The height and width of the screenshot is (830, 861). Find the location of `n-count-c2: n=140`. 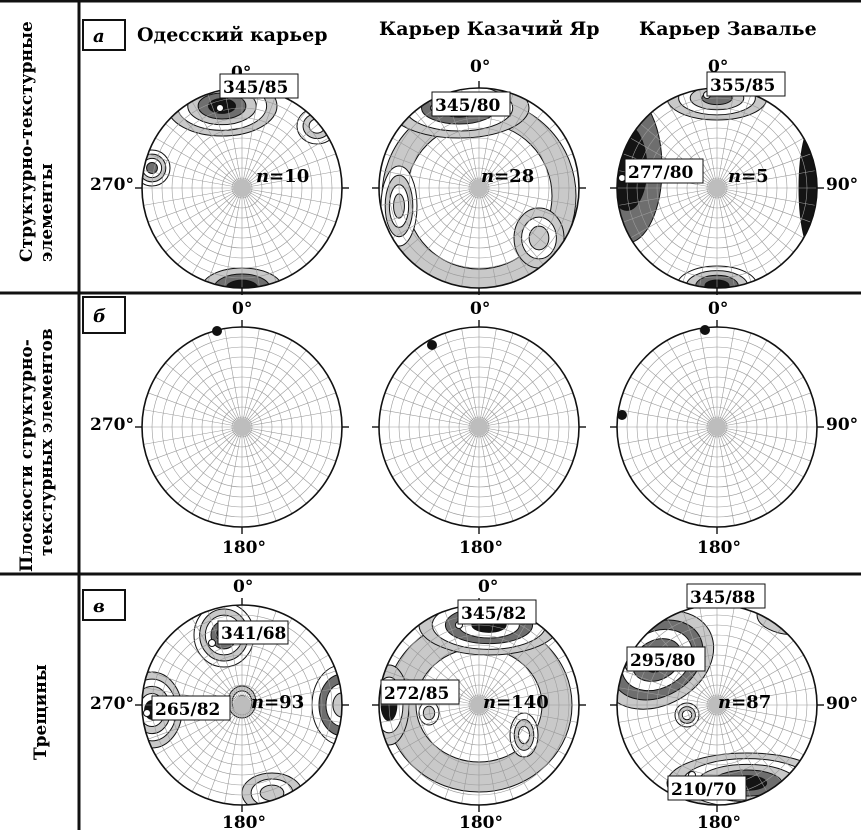

n-count-c2: n=140 is located at coordinates (516, 702).